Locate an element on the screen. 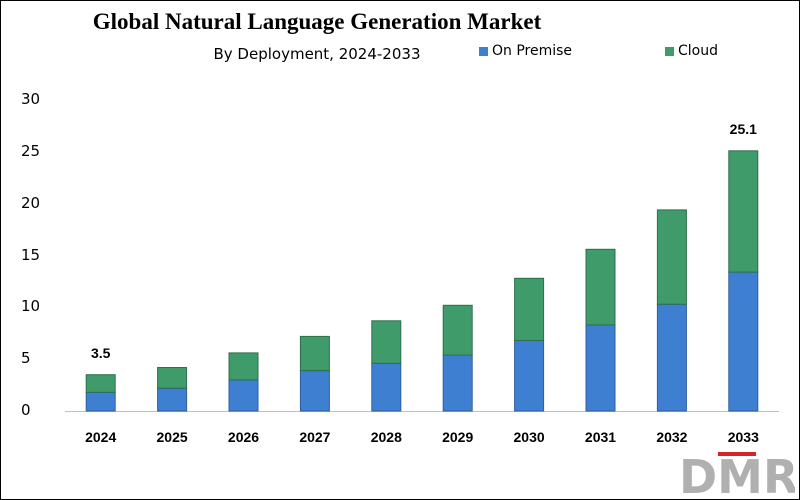 This screenshot has width=800, height=500. y-tick-label: 30 is located at coordinates (31, 99).